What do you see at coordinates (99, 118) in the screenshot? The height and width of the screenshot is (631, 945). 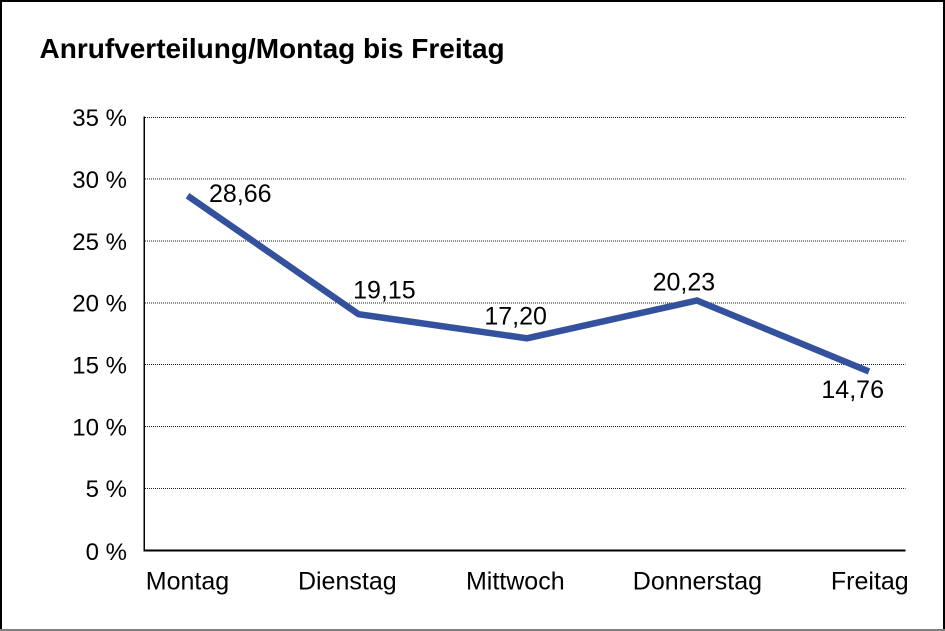 I see `svg-text: 35 %` at bounding box center [99, 118].